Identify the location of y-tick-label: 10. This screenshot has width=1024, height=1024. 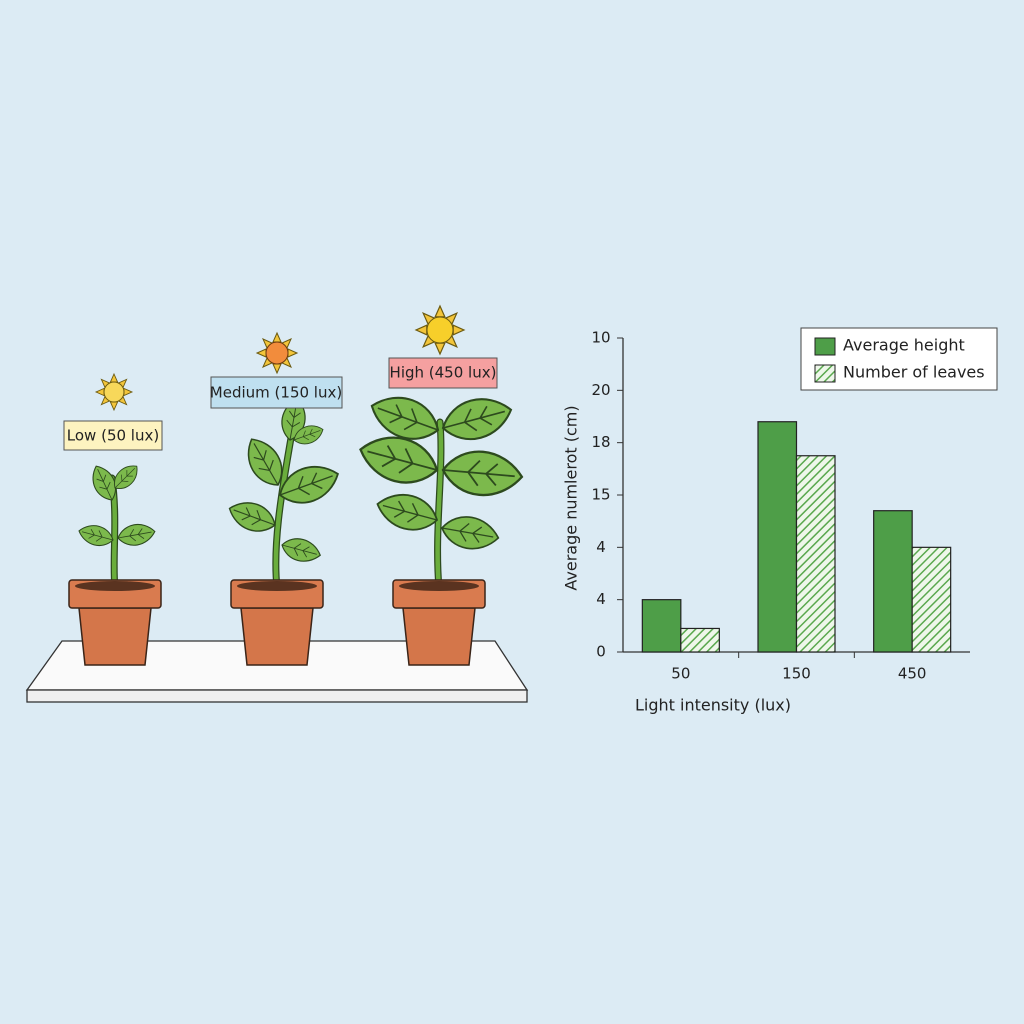
(600, 338).